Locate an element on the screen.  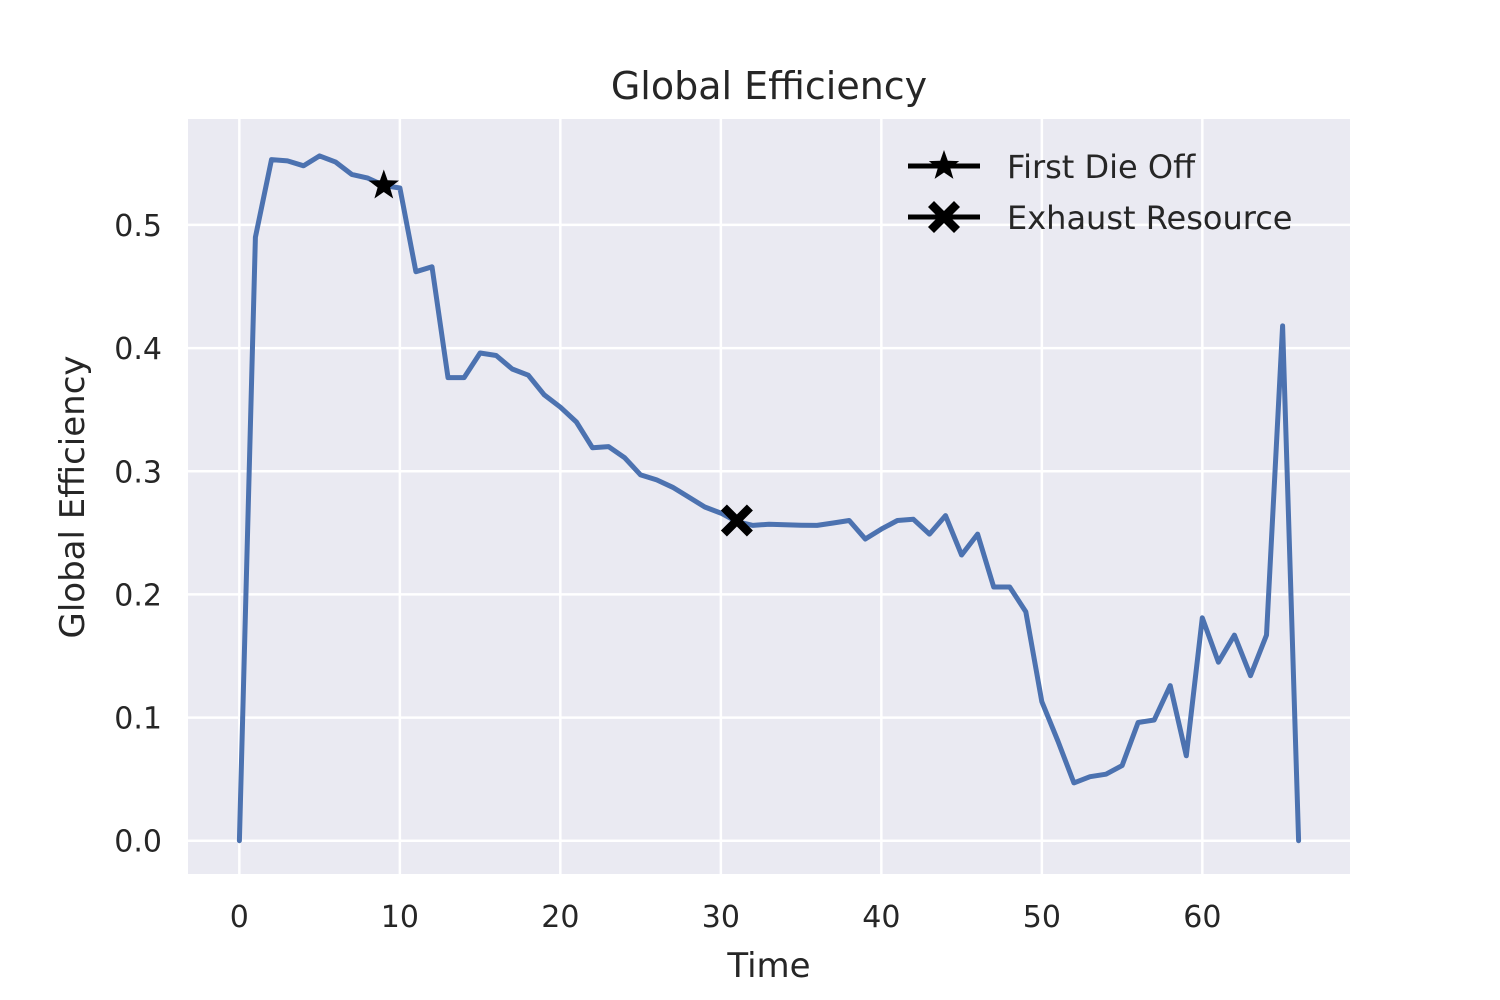
legend-star-icon is located at coordinates (944, 164).